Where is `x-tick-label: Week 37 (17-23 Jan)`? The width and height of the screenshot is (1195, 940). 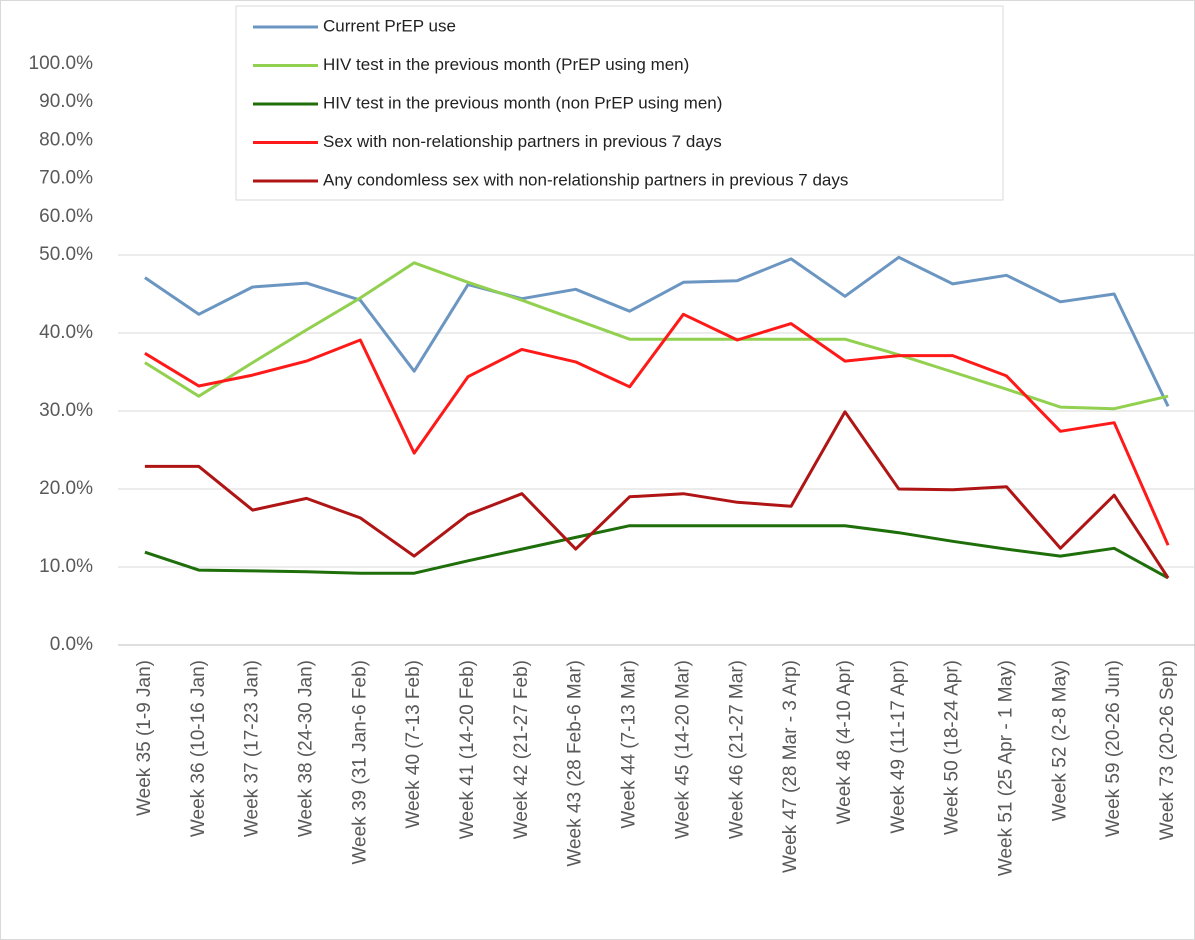 x-tick-label: Week 37 (17-23 Jan) is located at coordinates (252, 748).